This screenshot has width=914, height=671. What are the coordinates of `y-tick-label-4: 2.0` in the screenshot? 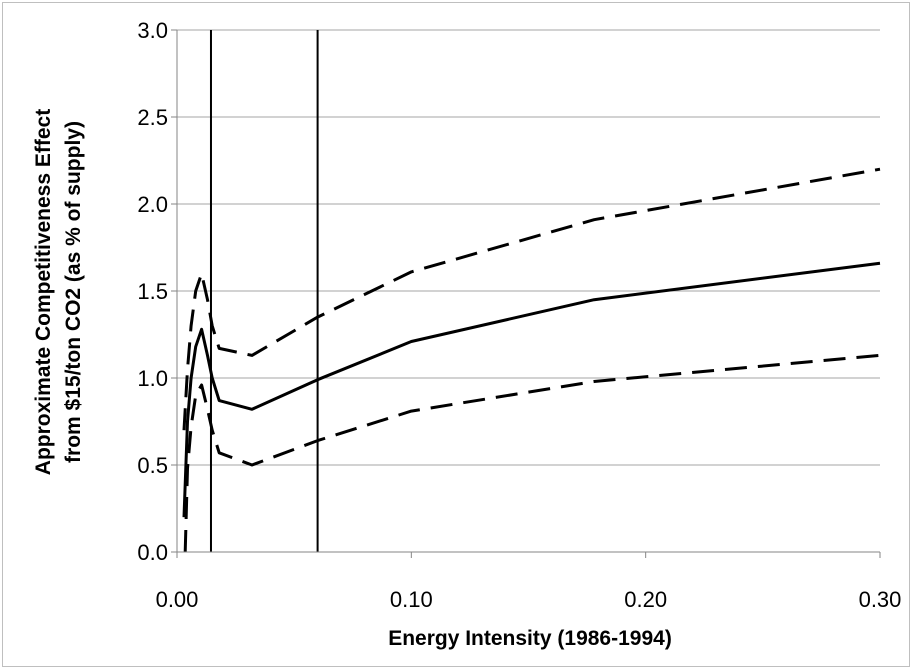 It's located at (152, 204).